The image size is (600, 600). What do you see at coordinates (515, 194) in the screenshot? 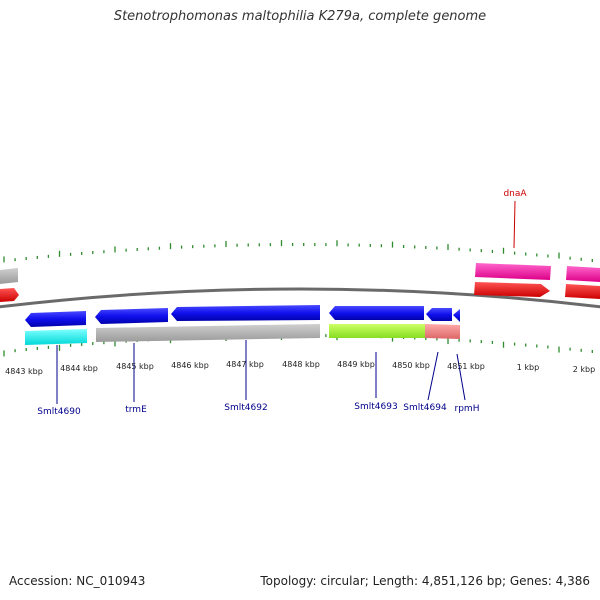
I see `gene-label-dnaA: dnaA` at bounding box center [515, 194].